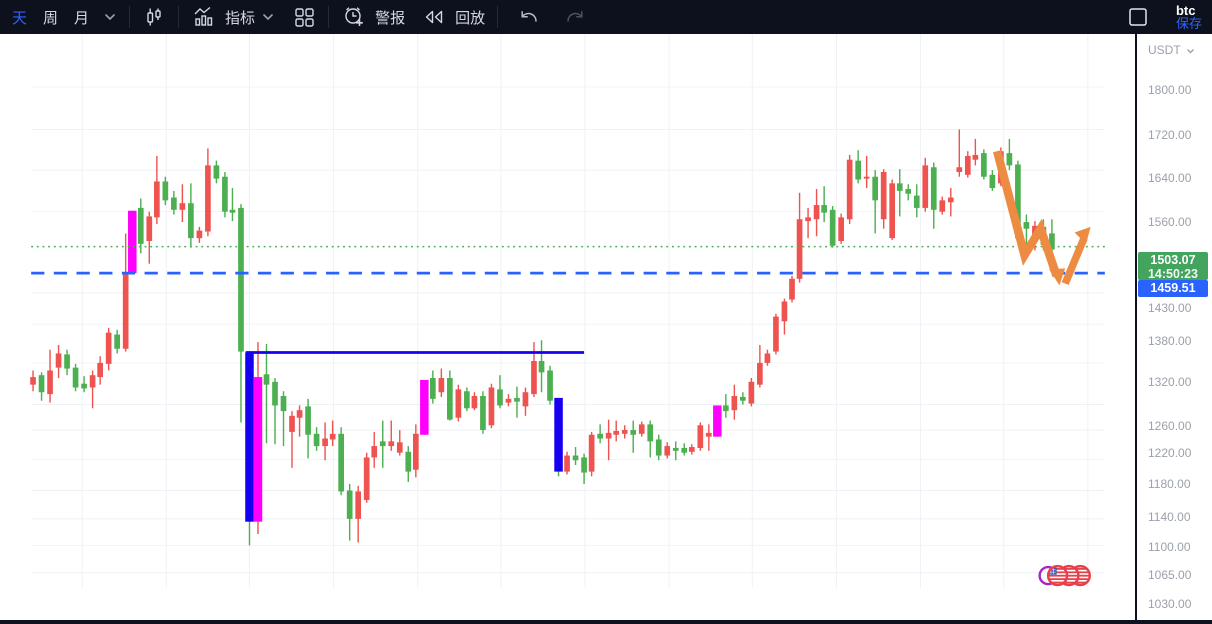 The image size is (1212, 624). What do you see at coordinates (354, 17) in the screenshot?
I see `alarm-add-icon` at bounding box center [354, 17].